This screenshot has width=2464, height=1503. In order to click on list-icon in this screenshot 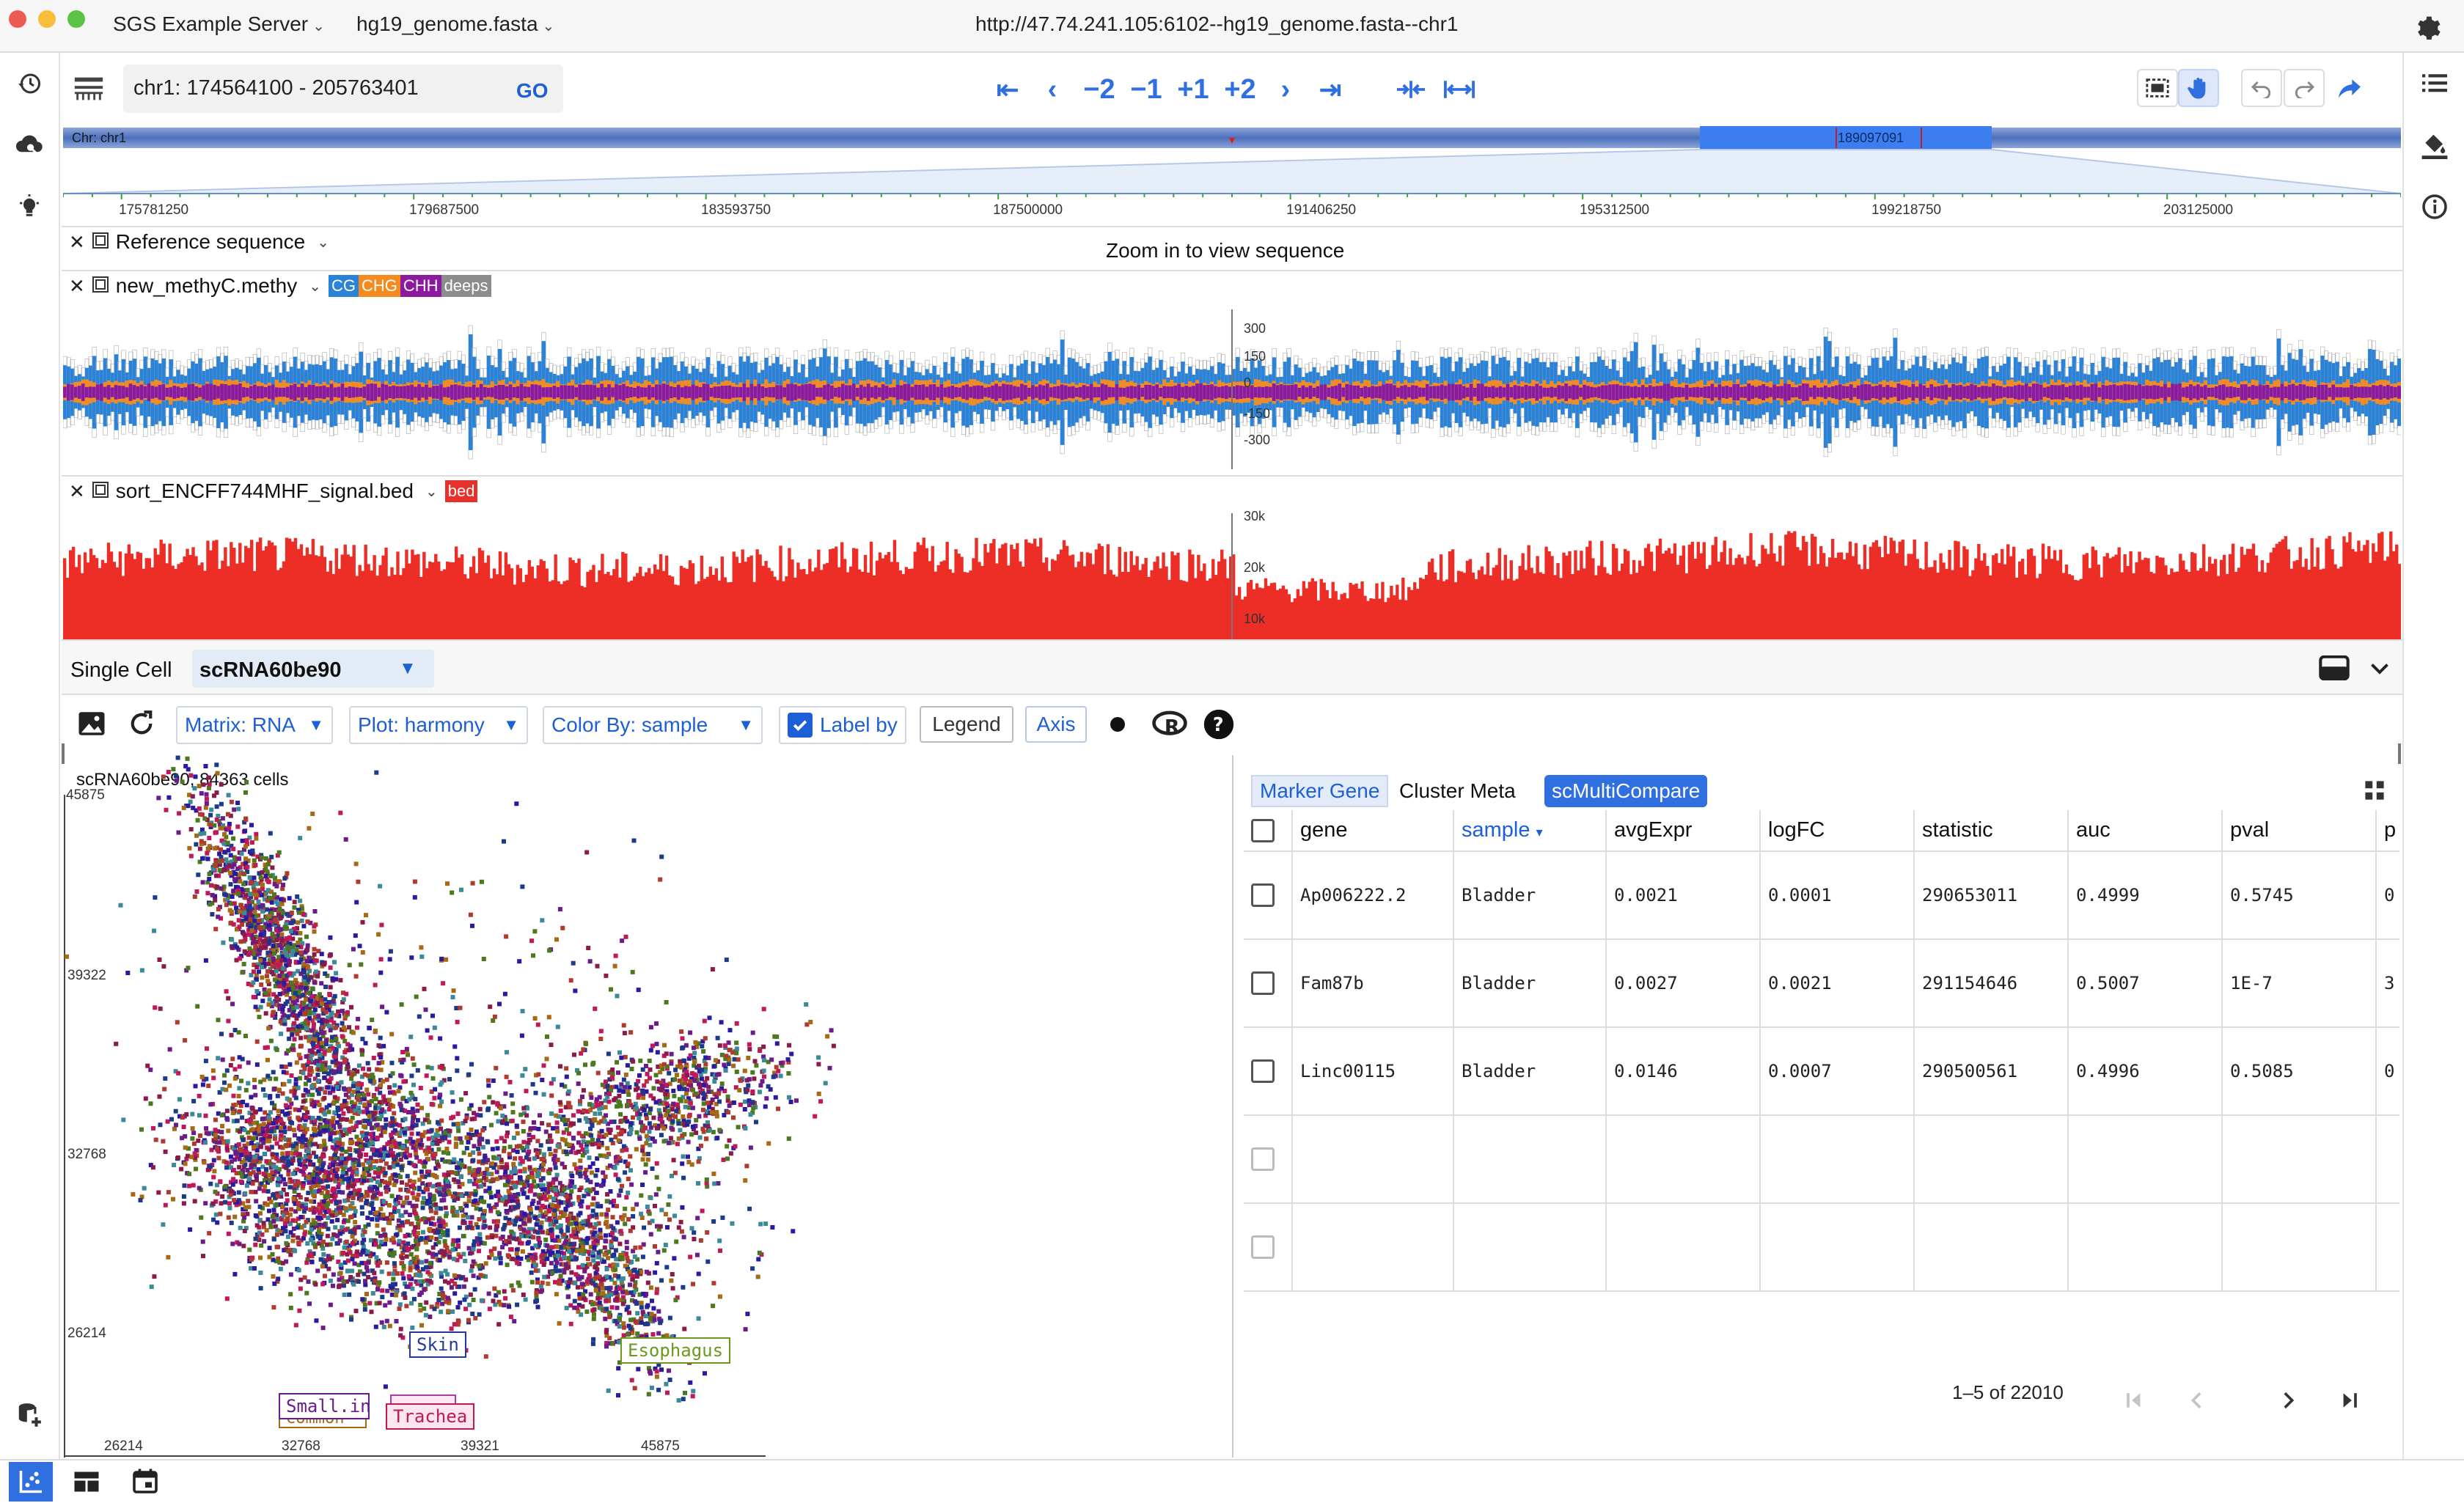, I will do `click(2435, 84)`.